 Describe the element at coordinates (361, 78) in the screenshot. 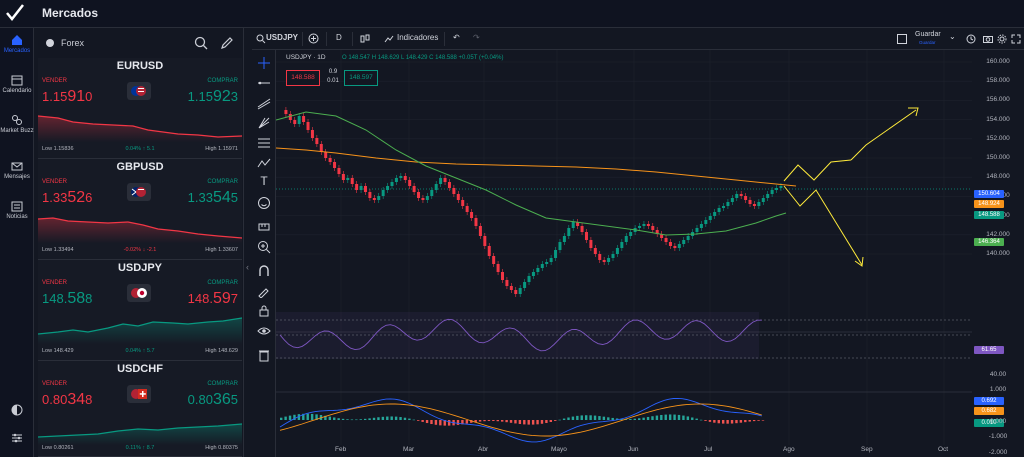

I see `buy-price-box: 148.597` at that location.